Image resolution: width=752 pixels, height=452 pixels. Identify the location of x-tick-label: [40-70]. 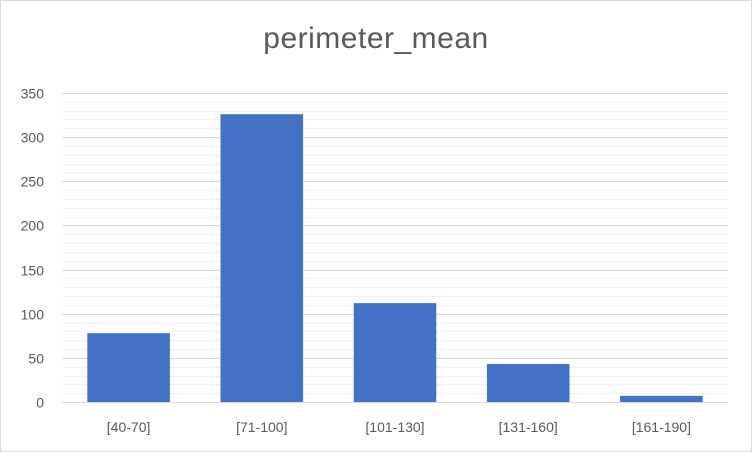
(129, 427).